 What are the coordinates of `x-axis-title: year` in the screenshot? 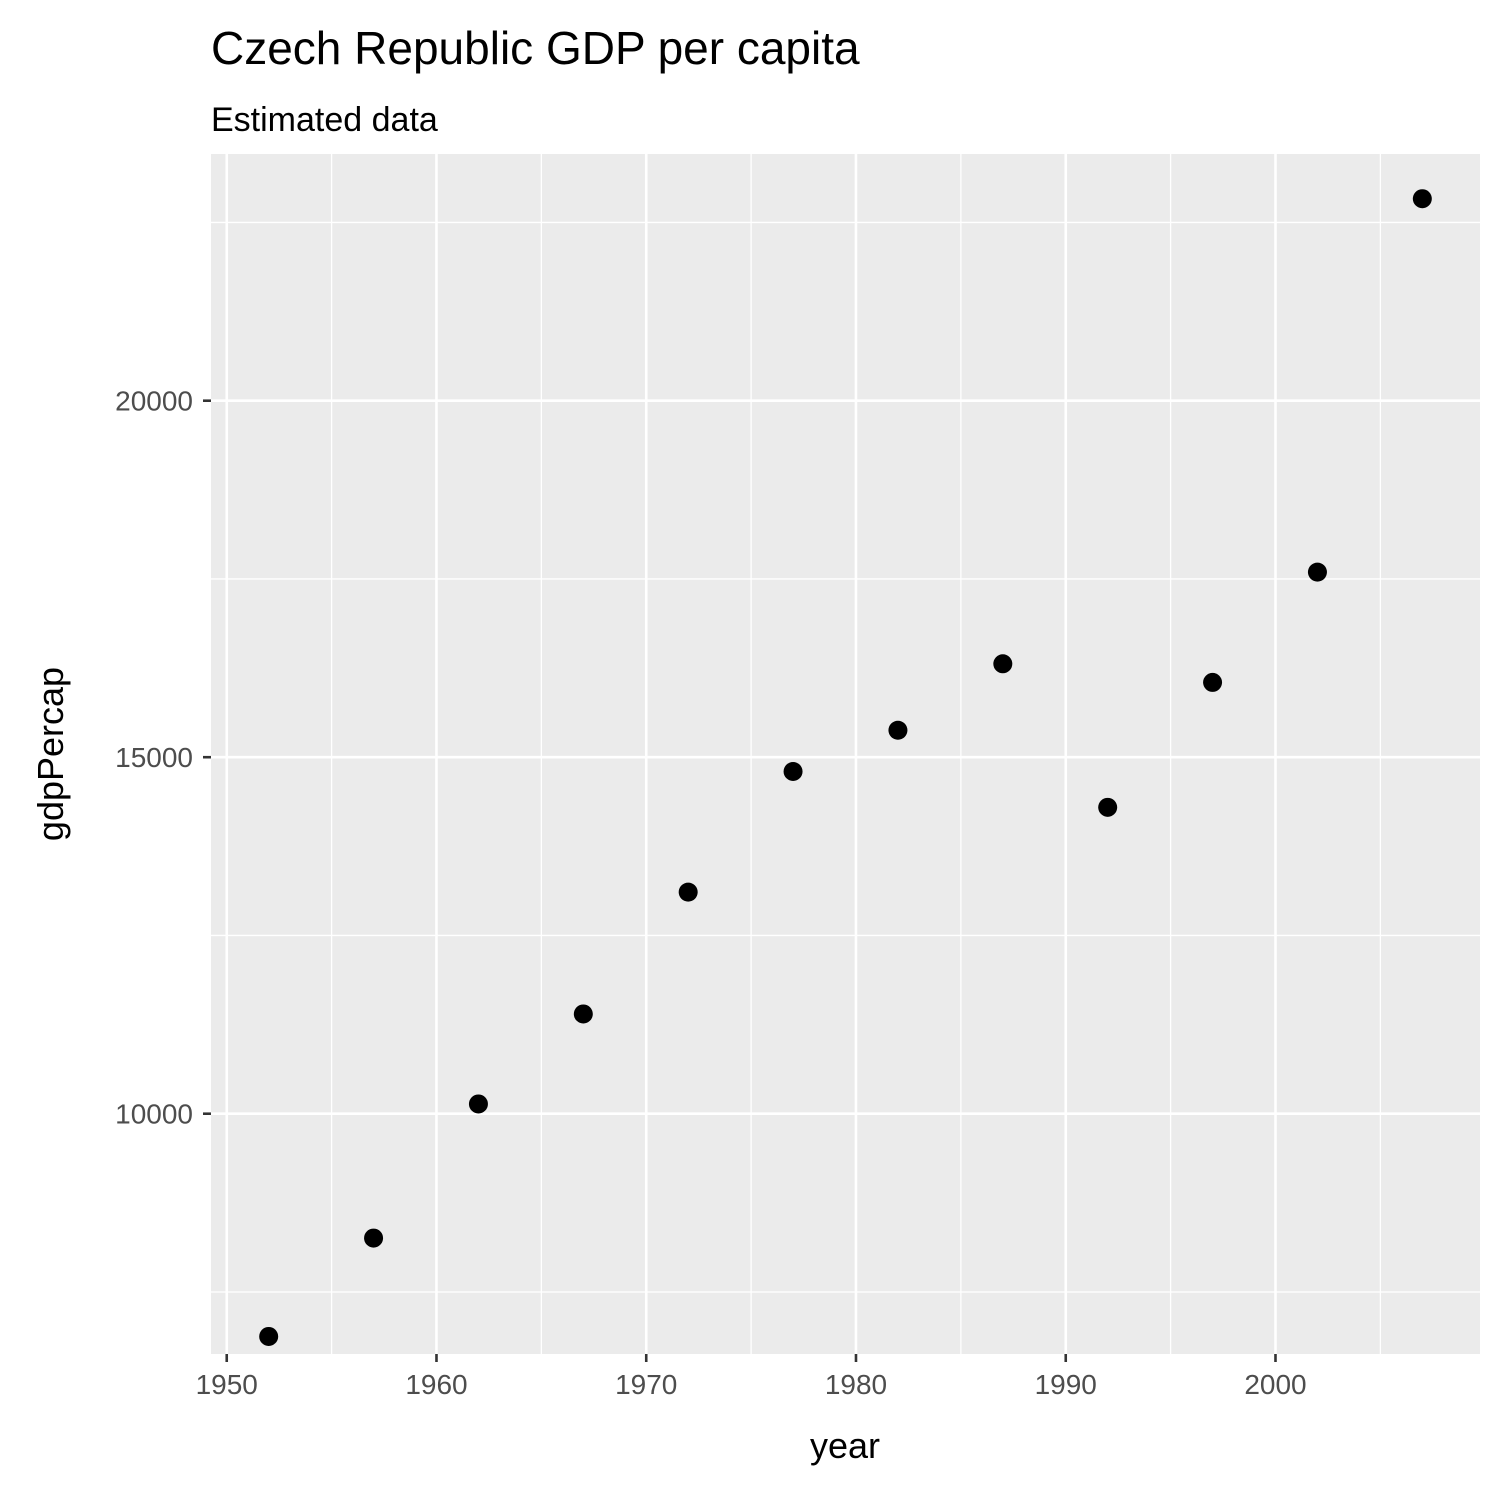 It's located at (845, 1445).